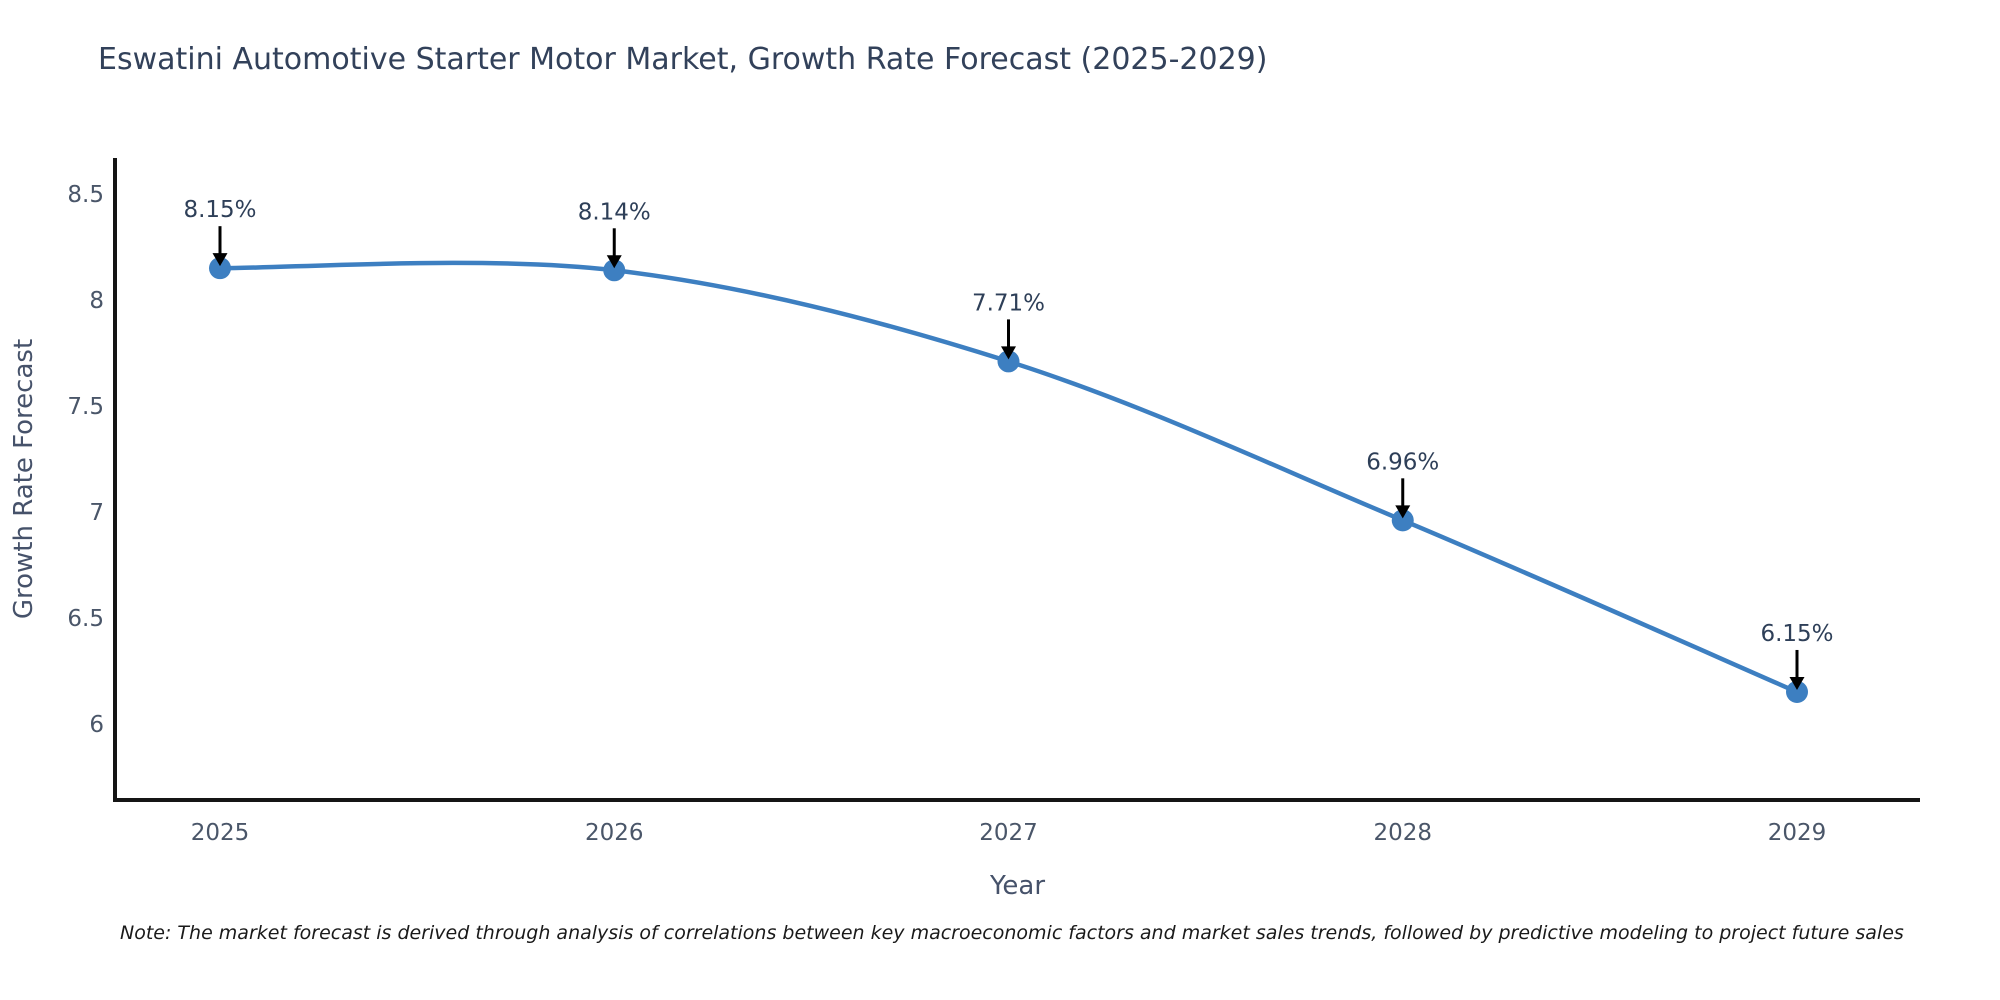  What do you see at coordinates (85, 619) in the screenshot?
I see `y-tick-label: 6.5` at bounding box center [85, 619].